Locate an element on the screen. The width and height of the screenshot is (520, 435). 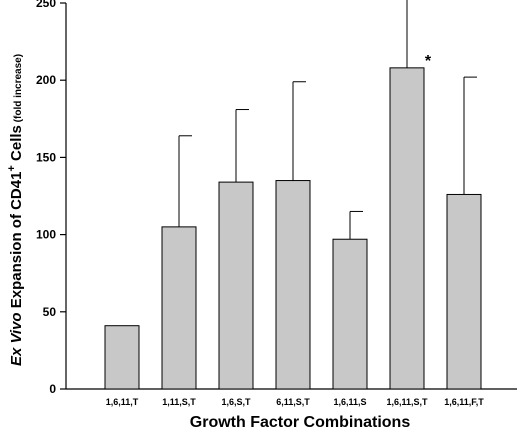
x-tick-label: 1,6,11,T is located at coordinates (122, 402).